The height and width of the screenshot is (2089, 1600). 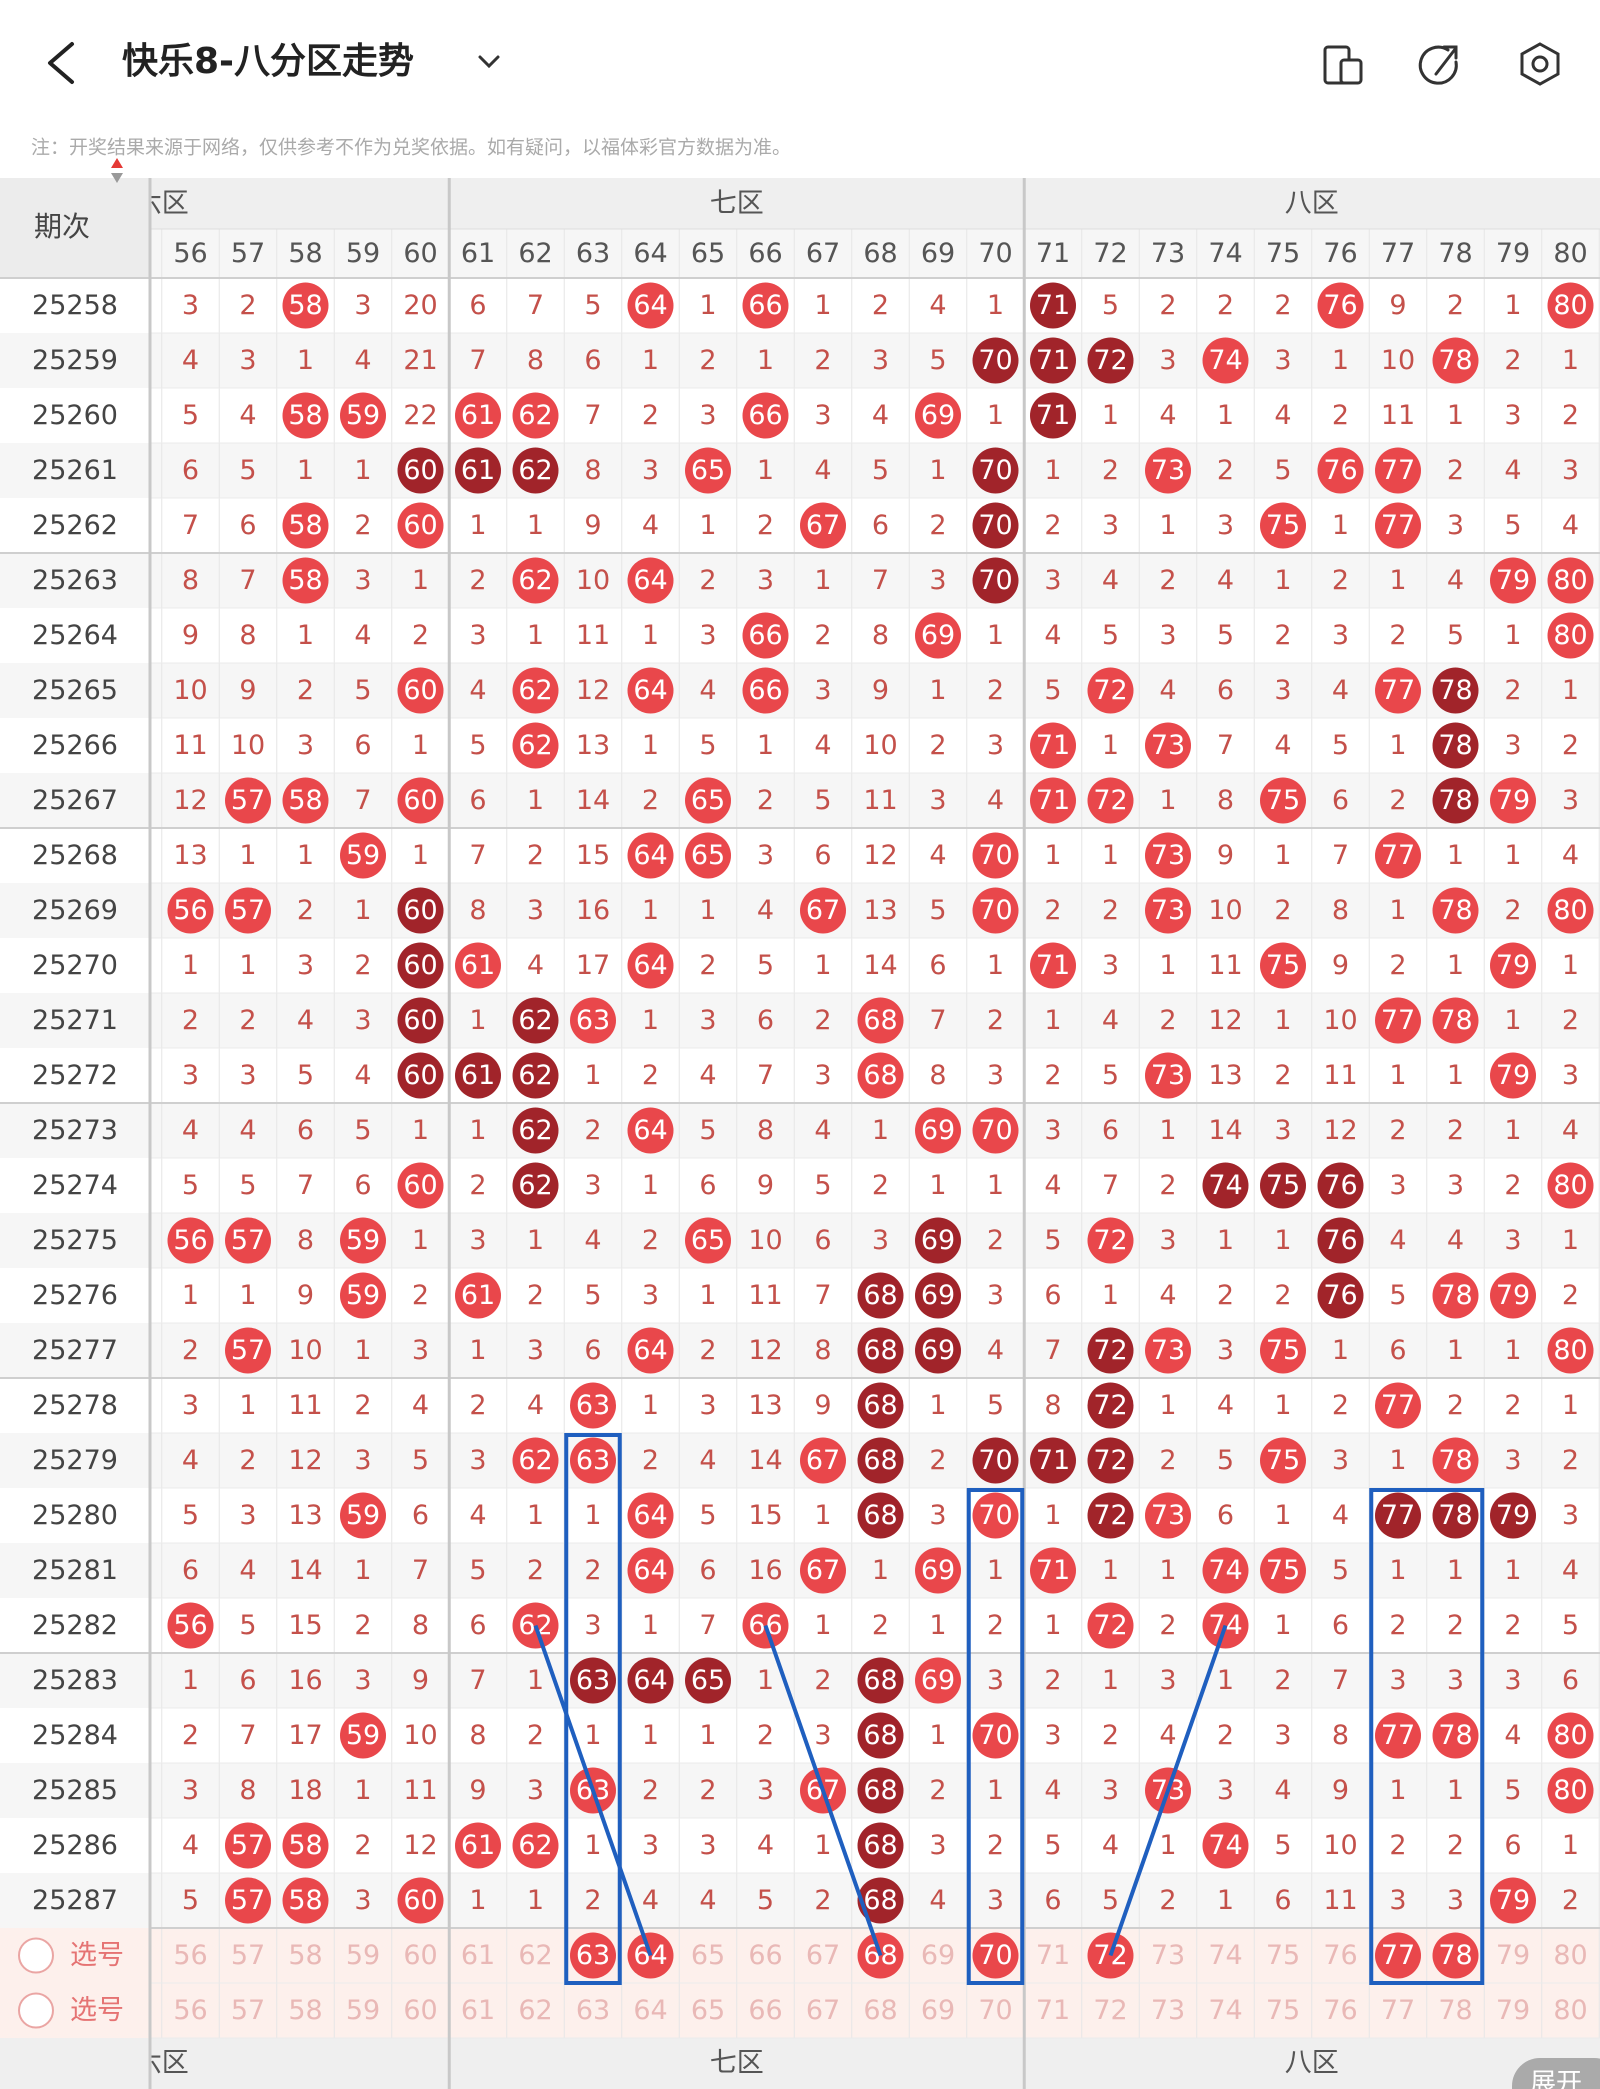 What do you see at coordinates (363, 1735) in the screenshot?
I see `hit-number: 59` at bounding box center [363, 1735].